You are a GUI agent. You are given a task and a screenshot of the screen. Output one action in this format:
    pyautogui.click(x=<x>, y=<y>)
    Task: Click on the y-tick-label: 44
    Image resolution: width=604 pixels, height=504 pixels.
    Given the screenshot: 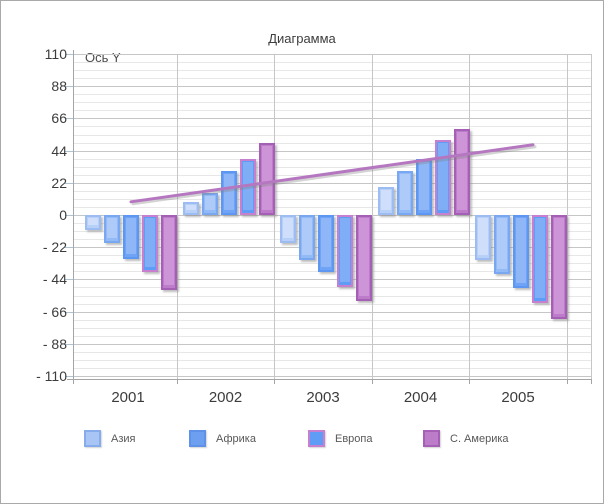 What is the action you would take?
    pyautogui.click(x=59, y=150)
    